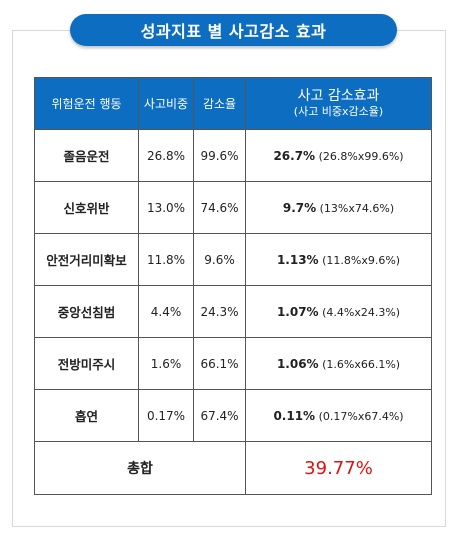 This screenshot has width=458, height=534. Describe the element at coordinates (361, 364) in the screenshot. I see `effect-calc: (1.6%x66.1%)` at that location.